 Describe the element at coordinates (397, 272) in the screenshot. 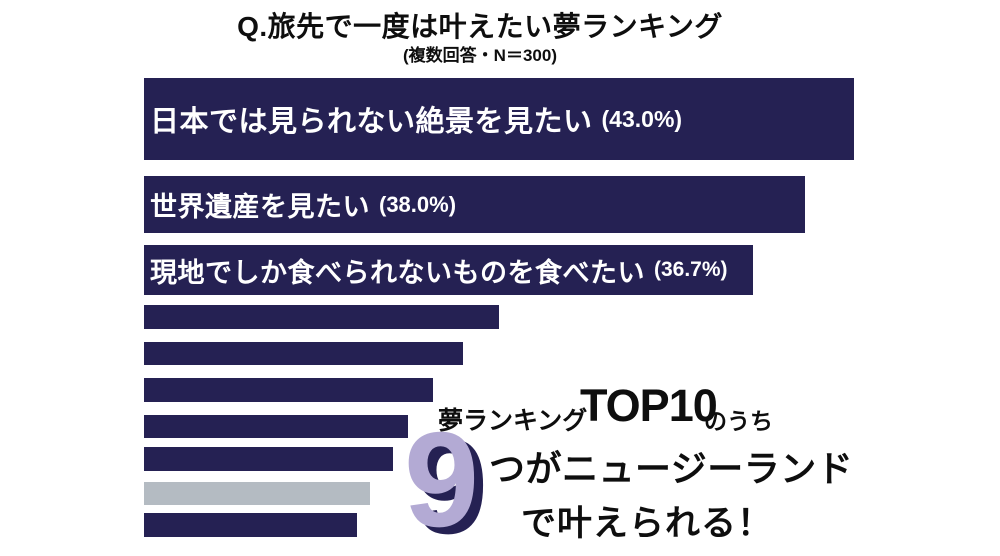

I see `bar-label: 現地でしか食べられないものを食べたい` at that location.